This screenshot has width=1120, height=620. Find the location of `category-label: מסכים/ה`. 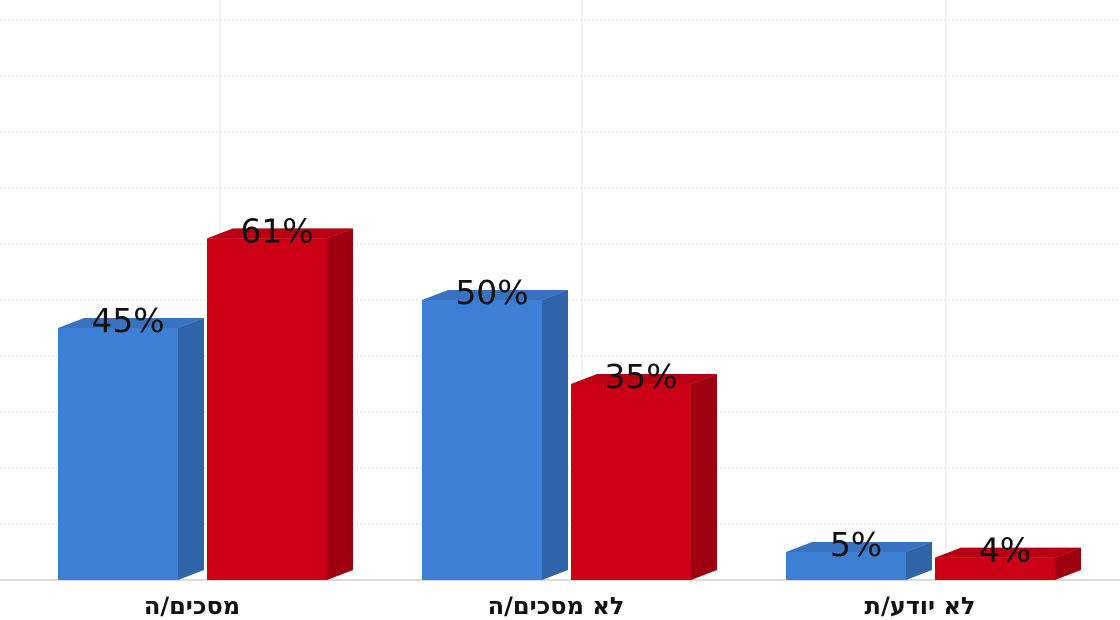

category-label: מסכים/ה is located at coordinates (192, 606).